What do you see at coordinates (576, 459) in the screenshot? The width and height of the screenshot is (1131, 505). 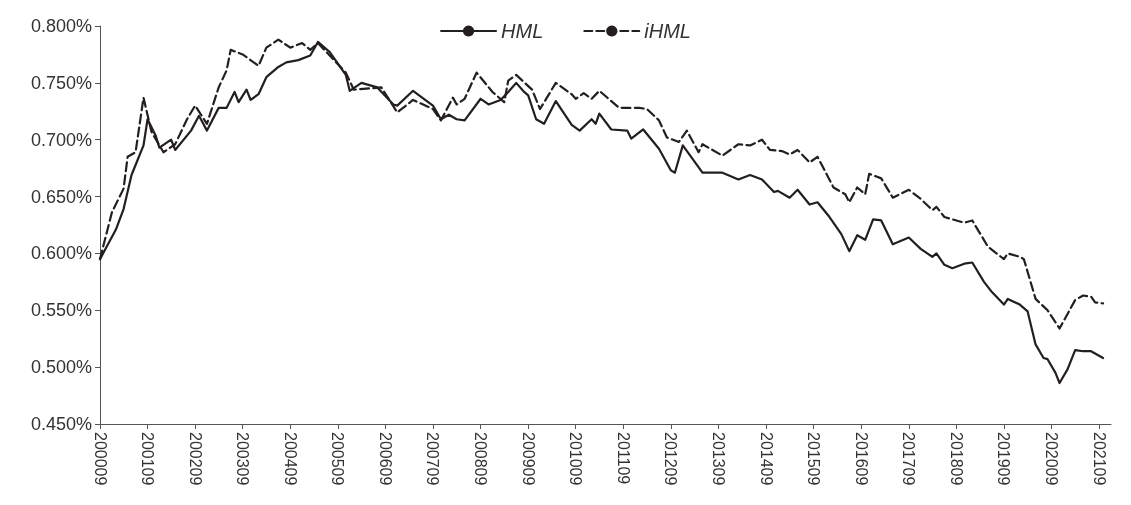 I see `x-tick-label: 201009` at bounding box center [576, 459].